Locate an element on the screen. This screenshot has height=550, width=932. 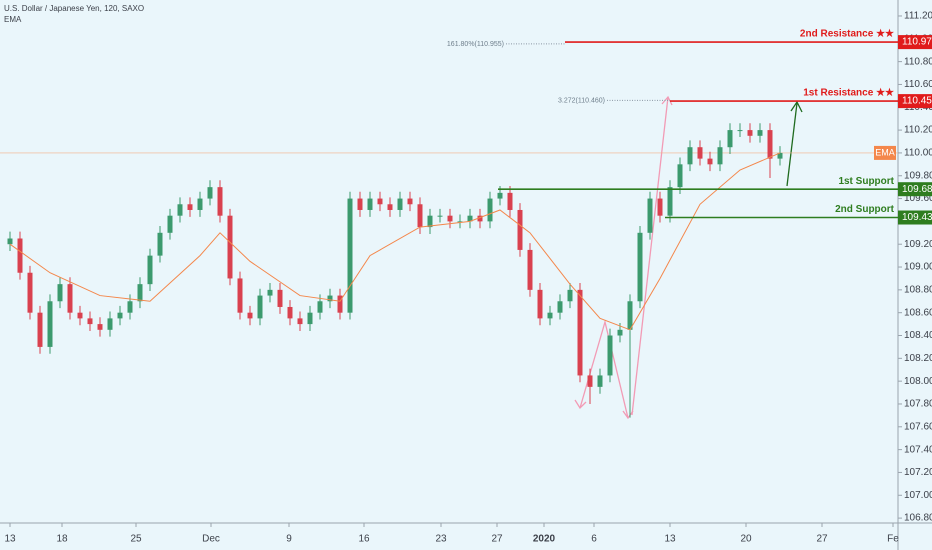
level-tag-label: 110.971 is located at coordinates (917, 42).